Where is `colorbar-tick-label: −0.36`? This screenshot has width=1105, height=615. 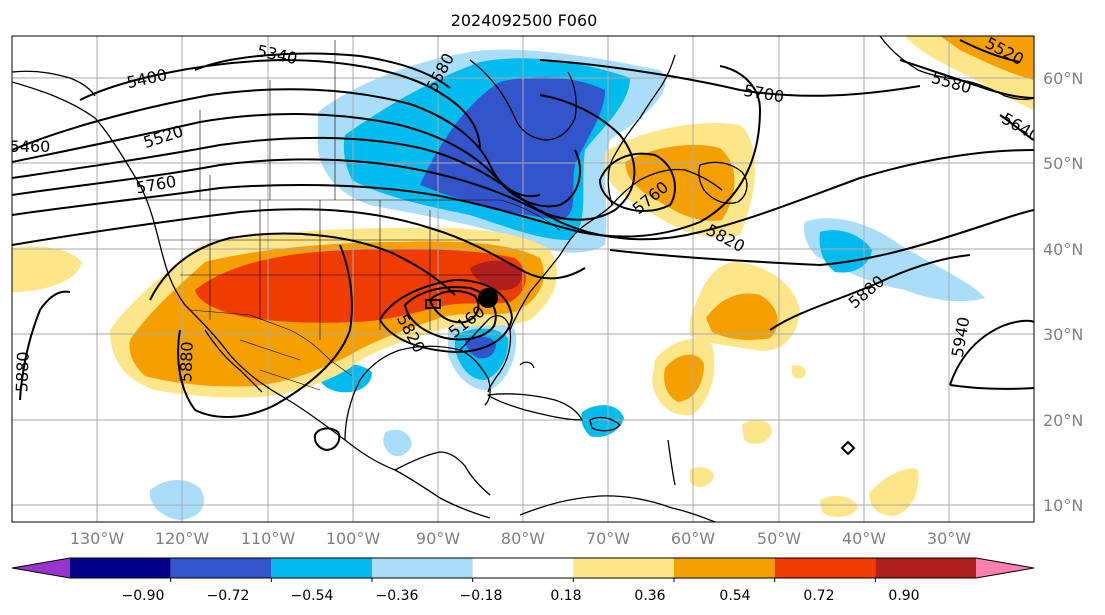
colorbar-tick-label: −0.36 is located at coordinates (397, 596).